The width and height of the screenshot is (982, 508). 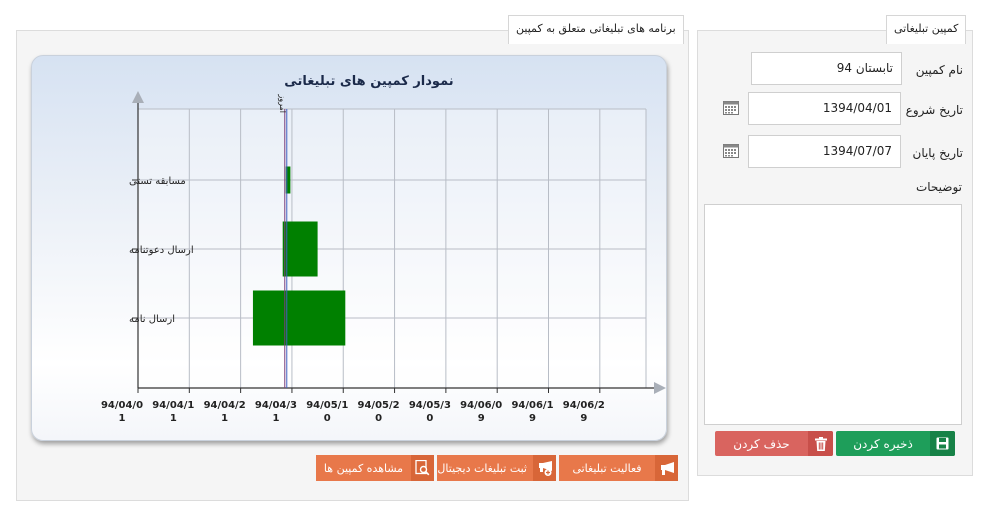 I want to click on today-label: امروز, so click(x=282, y=103).